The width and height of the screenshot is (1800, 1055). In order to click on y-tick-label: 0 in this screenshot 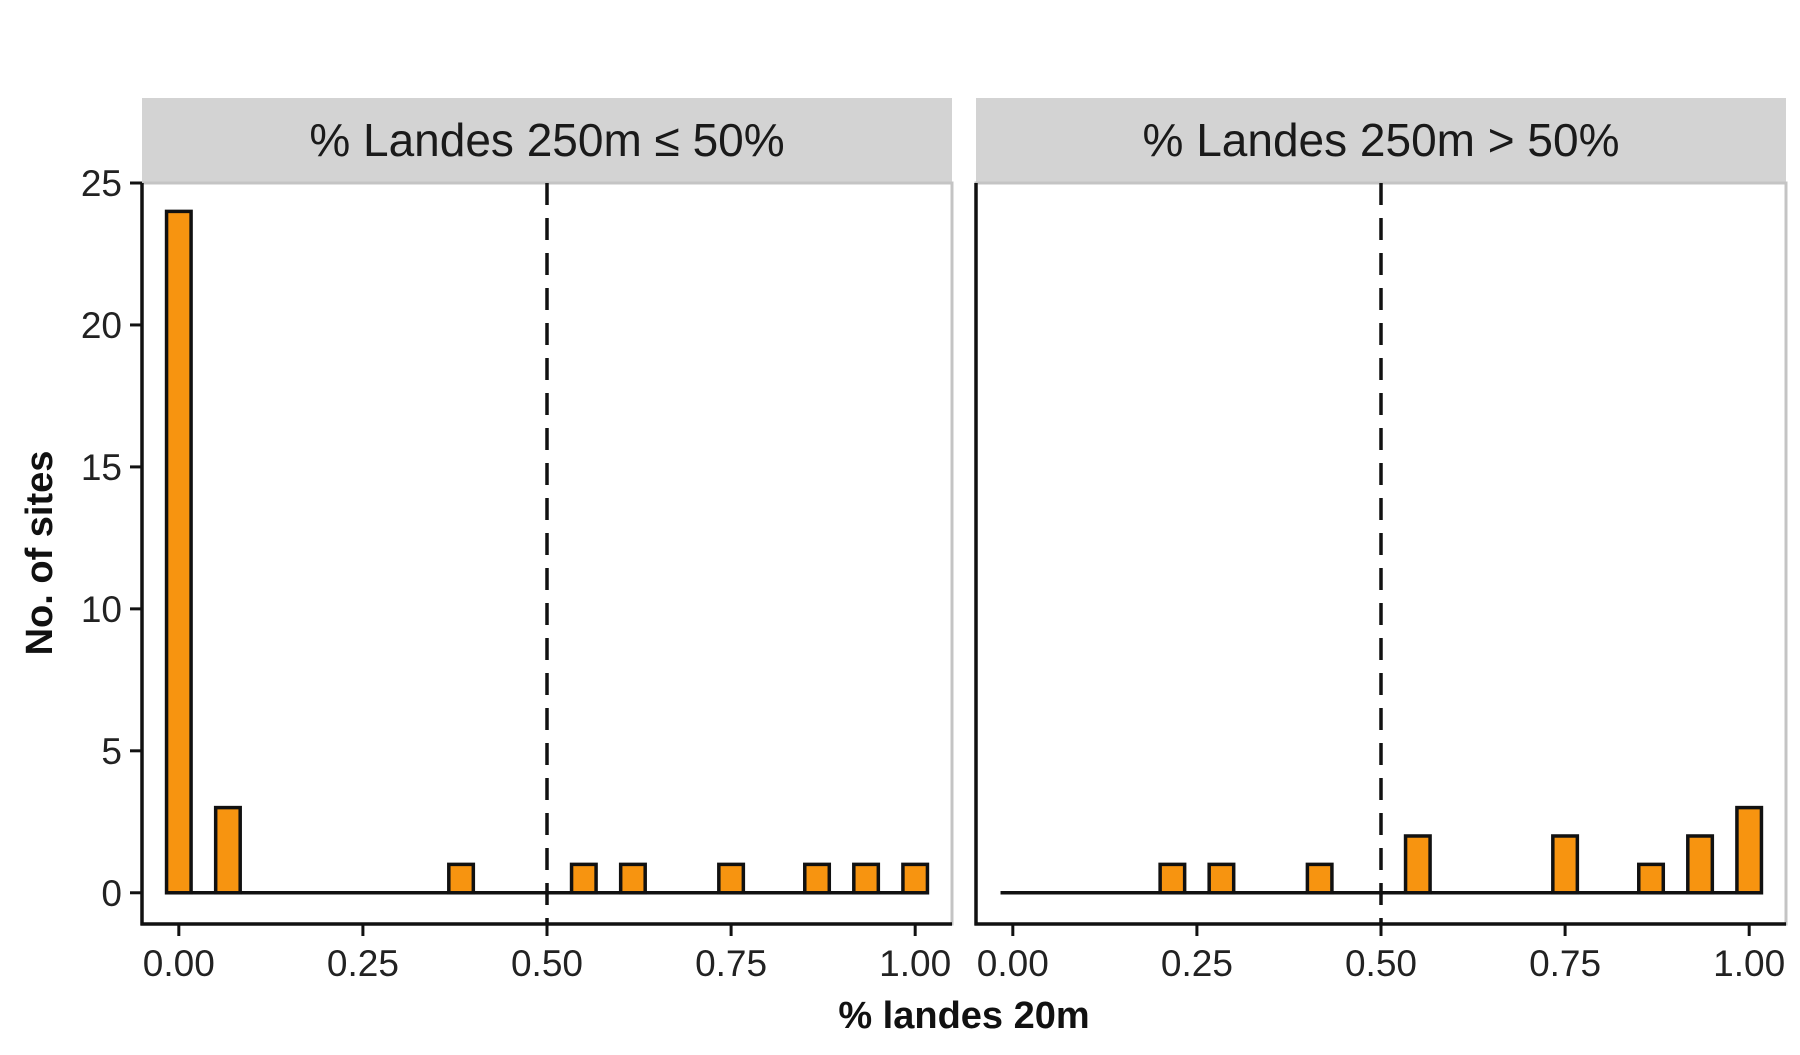, I will do `click(111, 893)`.